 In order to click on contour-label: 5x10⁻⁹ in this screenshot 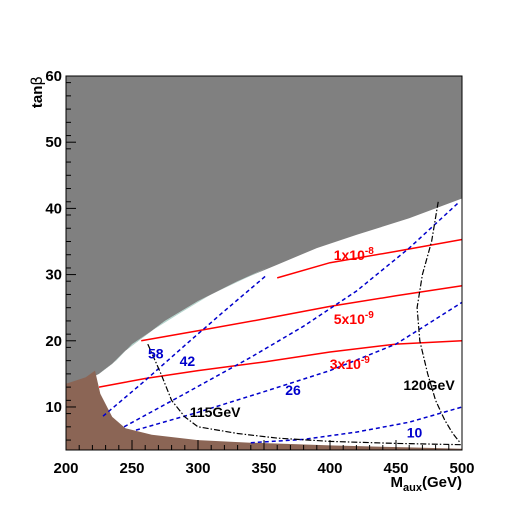, I will do `click(354, 318)`.